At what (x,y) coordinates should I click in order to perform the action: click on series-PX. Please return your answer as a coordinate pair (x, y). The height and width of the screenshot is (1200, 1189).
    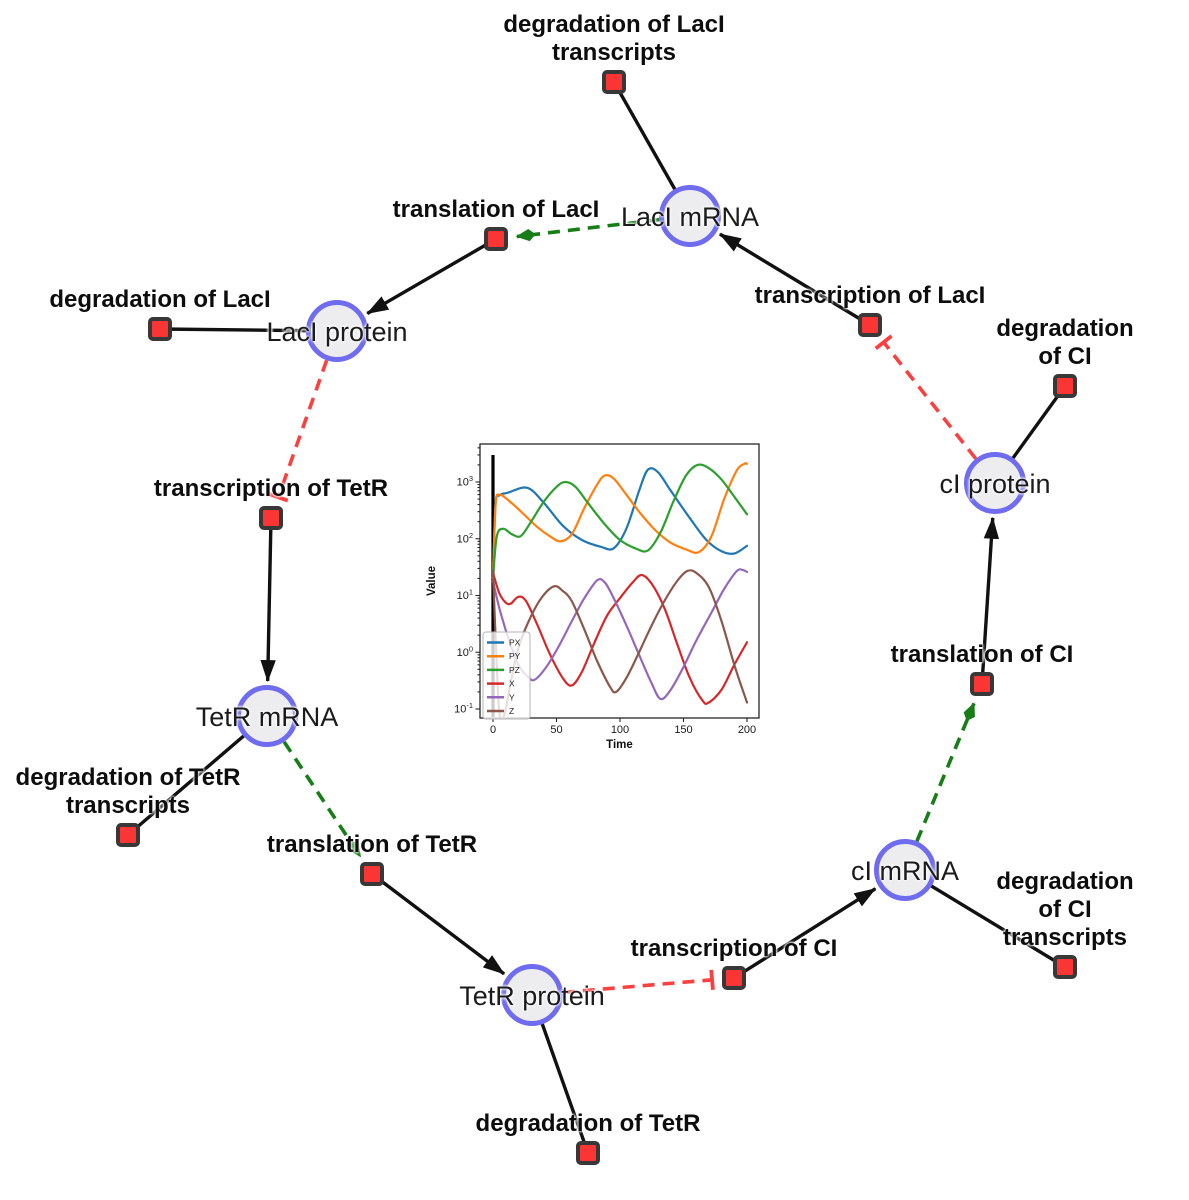
    Looking at the image, I should click on (620, 523).